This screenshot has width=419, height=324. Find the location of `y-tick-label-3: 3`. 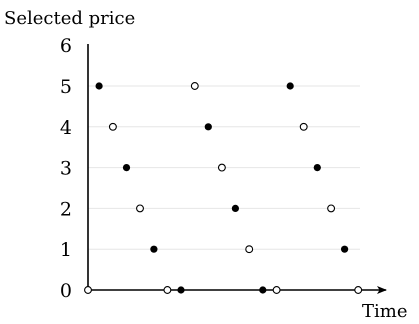

y-tick-label-3: 3 is located at coordinates (66, 169).